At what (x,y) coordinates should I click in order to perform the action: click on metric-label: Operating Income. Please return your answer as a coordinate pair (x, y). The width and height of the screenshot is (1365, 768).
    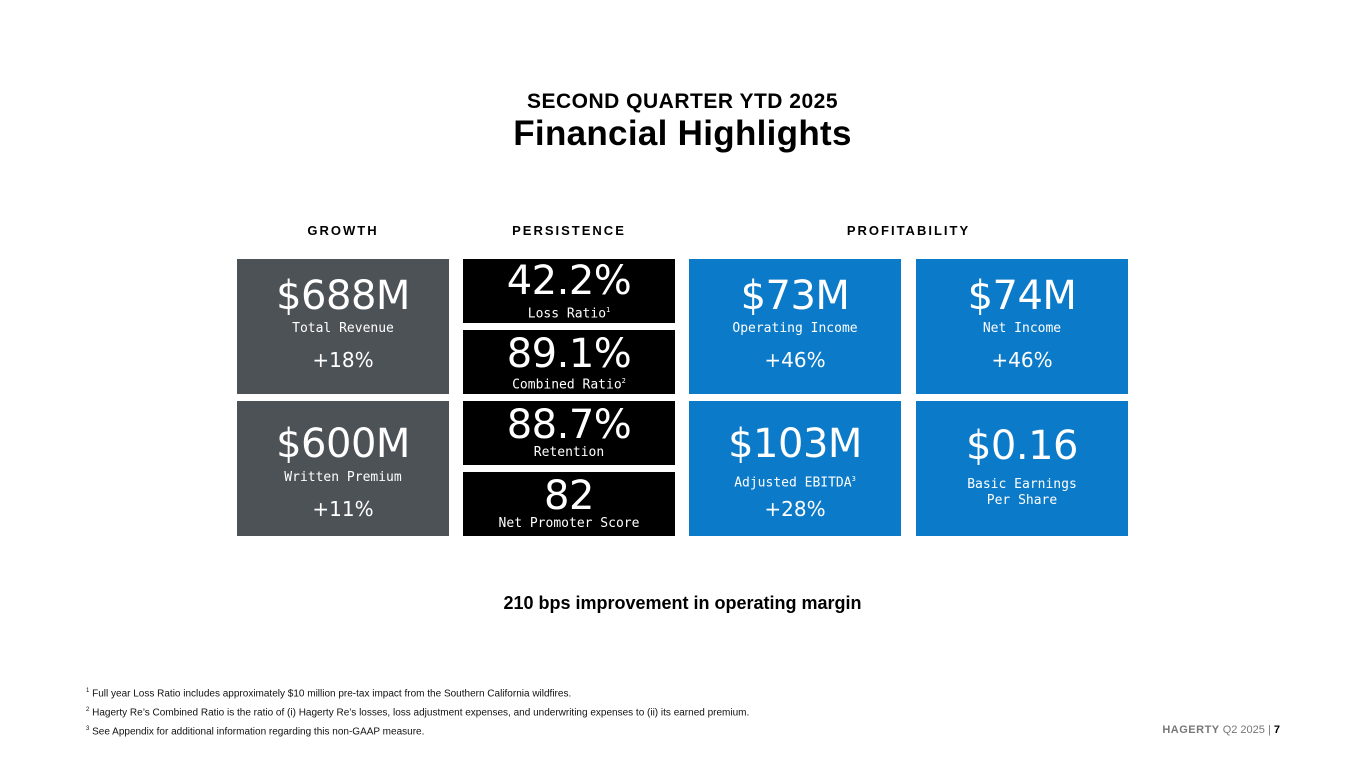
    Looking at the image, I should click on (795, 328).